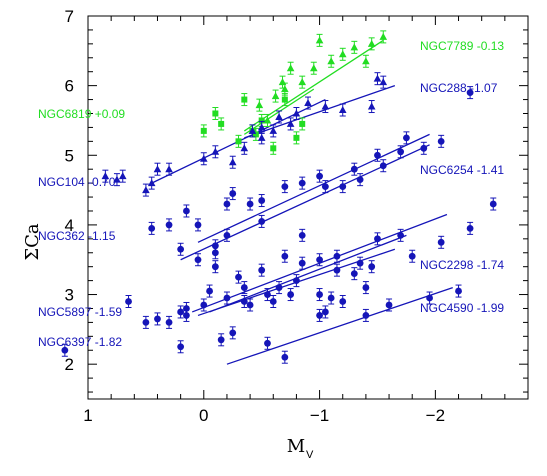 This screenshot has height=476, width=547. What do you see at coordinates (87, 415) in the screenshot?
I see `x-tick-label: 1` at bounding box center [87, 415].